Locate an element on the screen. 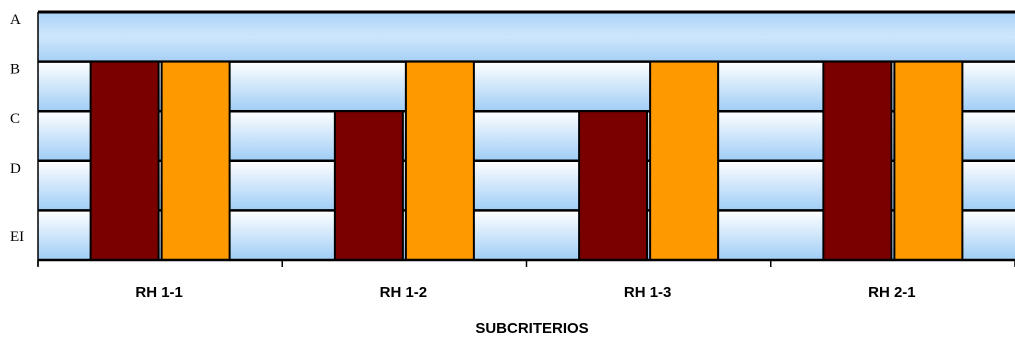 The width and height of the screenshot is (1015, 339). x-axis-label: SUBCRITERIOS is located at coordinates (531, 328).